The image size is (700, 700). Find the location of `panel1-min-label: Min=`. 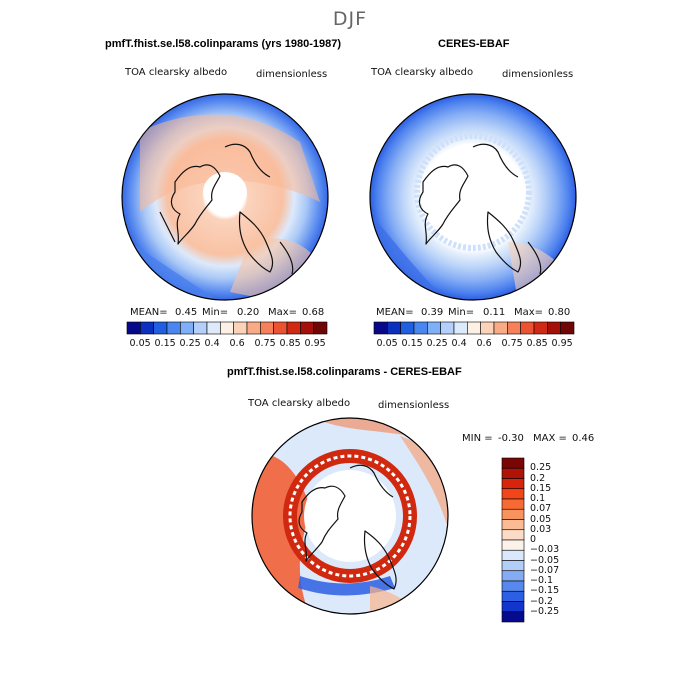

panel1-min-label: Min= is located at coordinates (215, 312).